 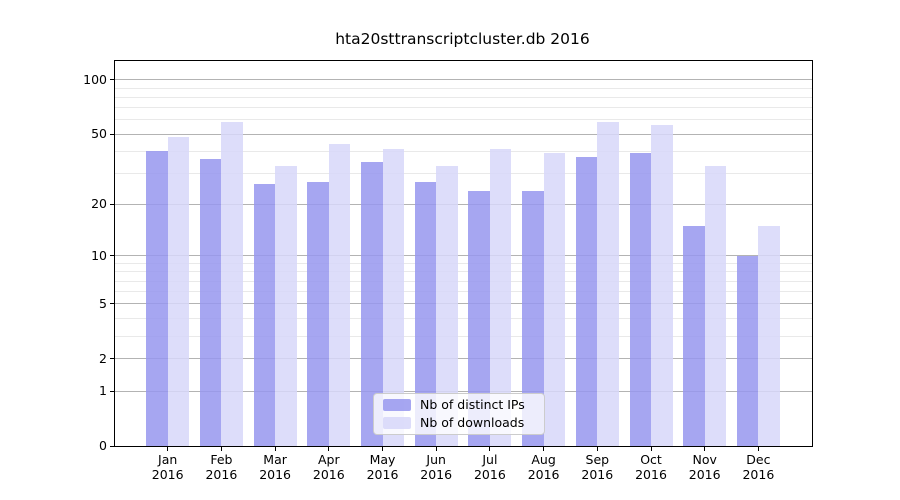 I want to click on legend-entry-downloads: Nb of downloads, so click(x=459, y=423).